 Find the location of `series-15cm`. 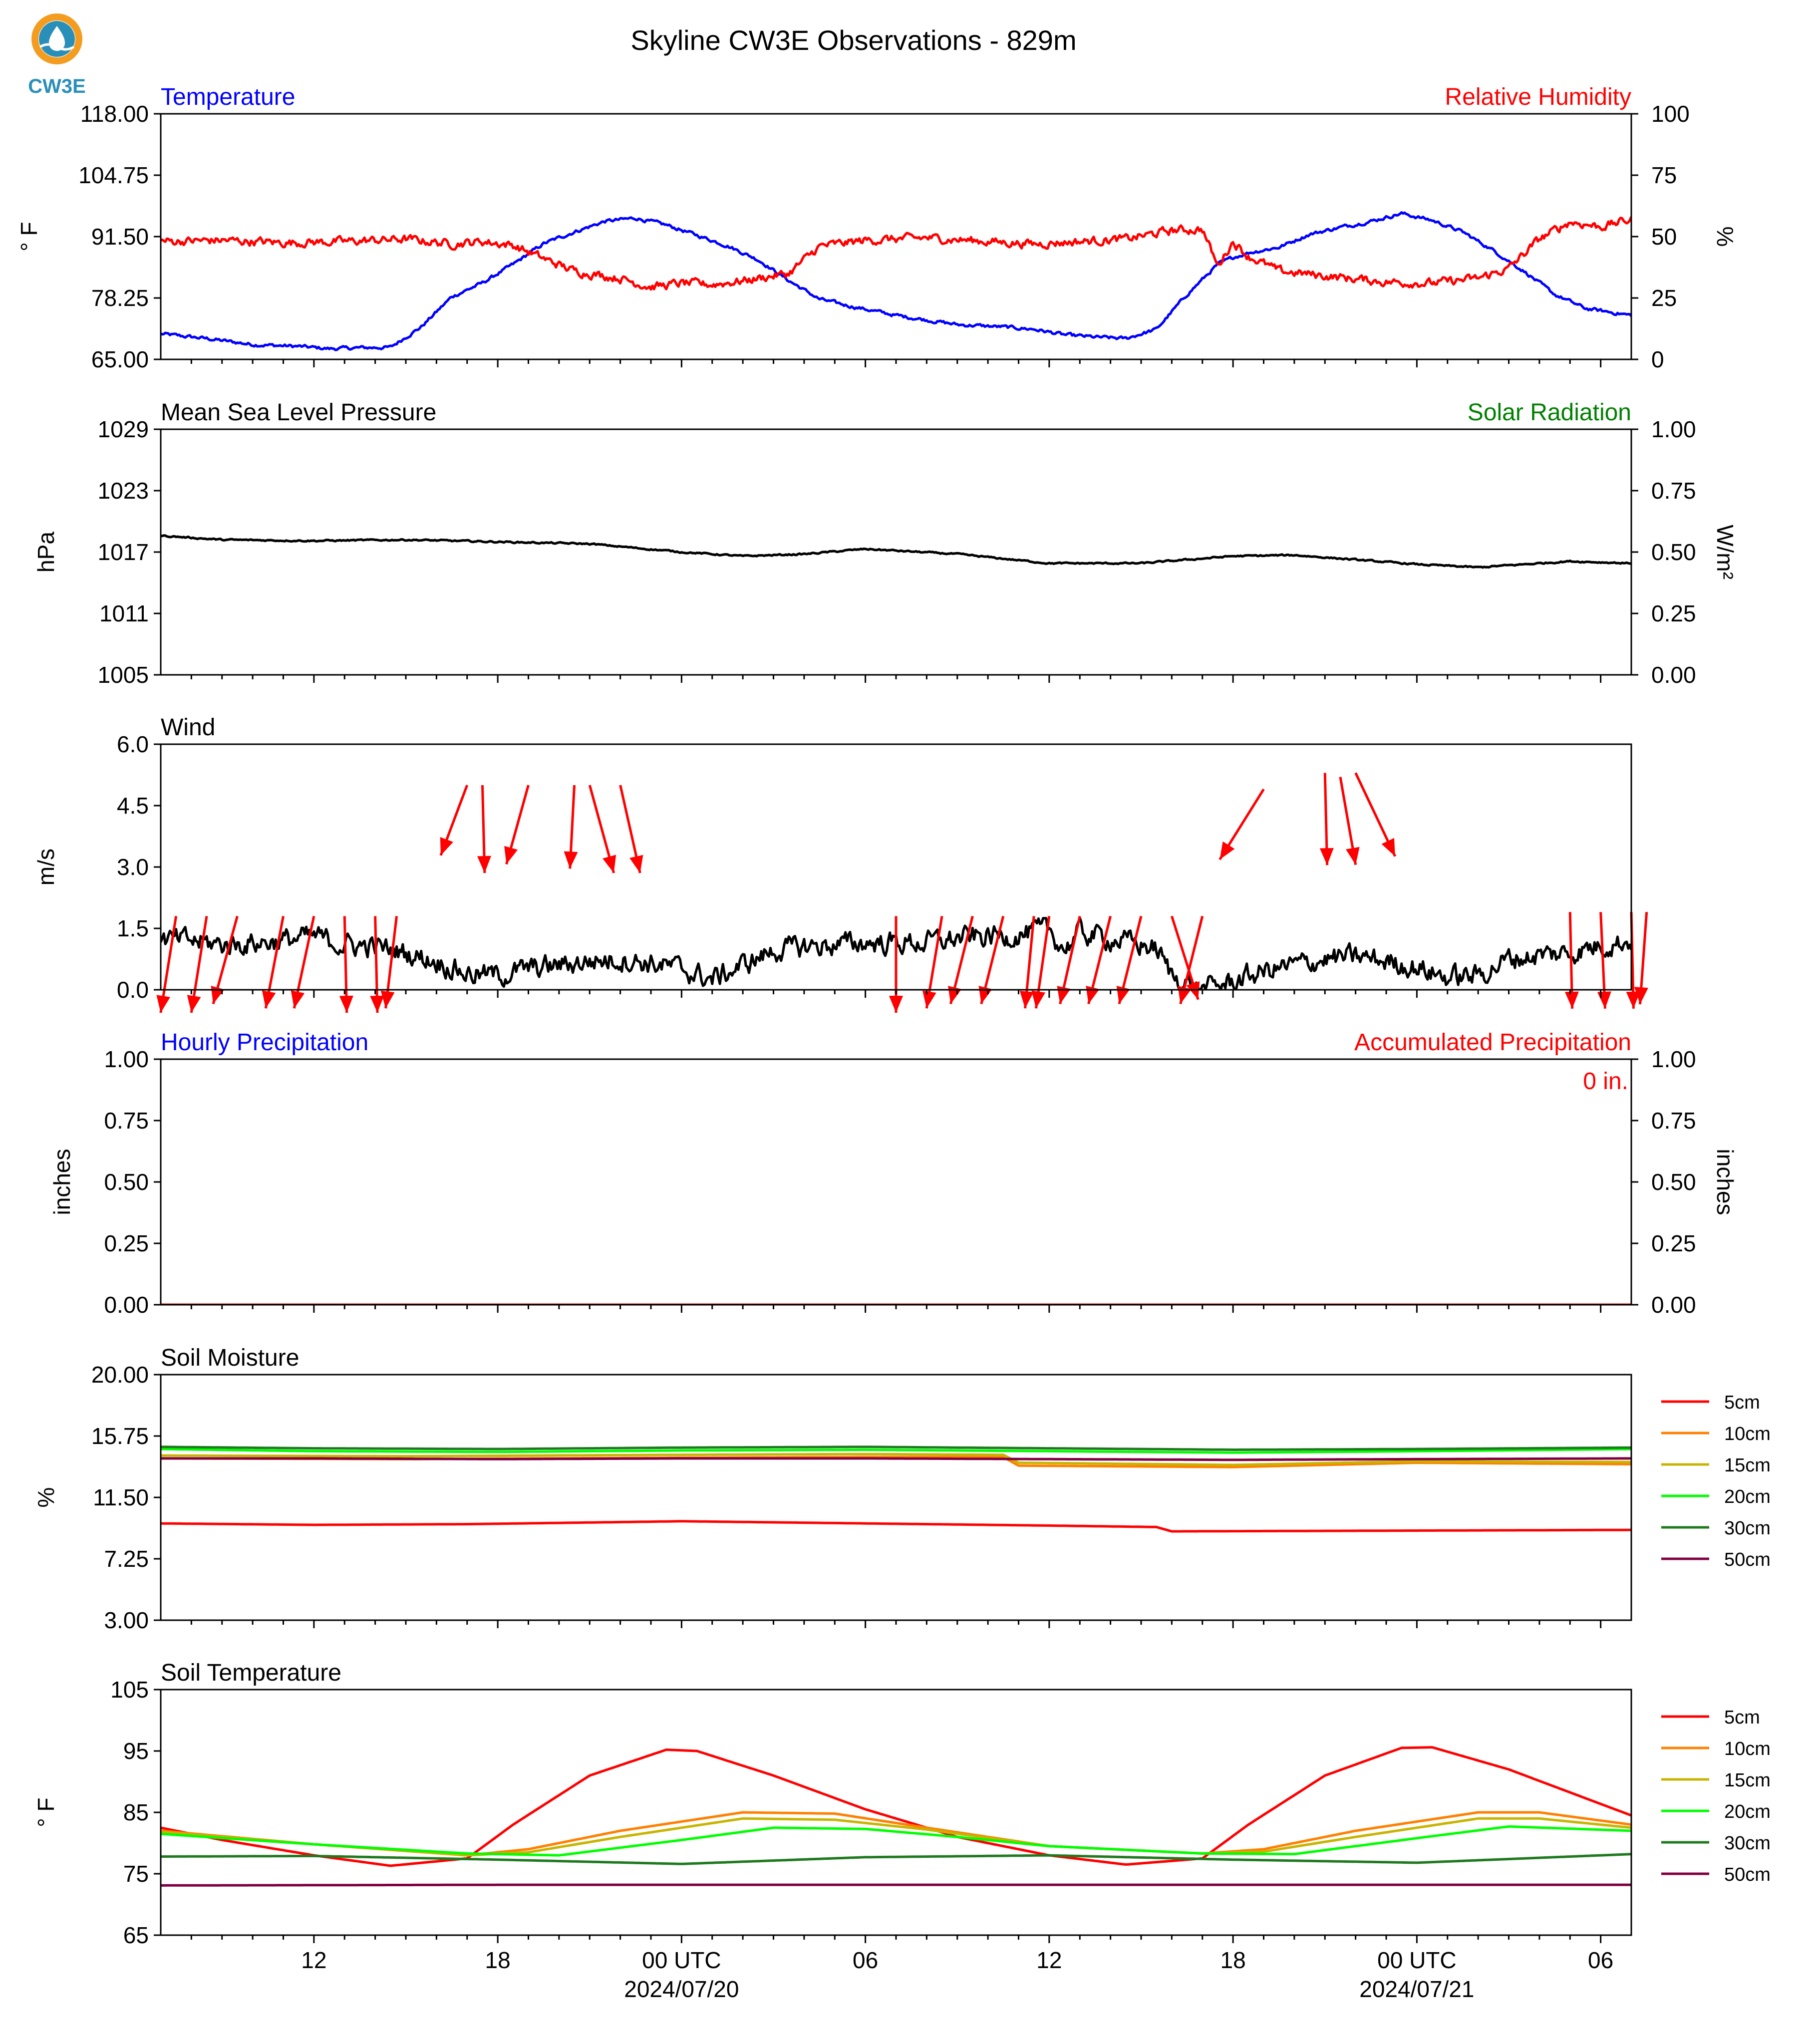

series-15cm is located at coordinates (896, 1459).